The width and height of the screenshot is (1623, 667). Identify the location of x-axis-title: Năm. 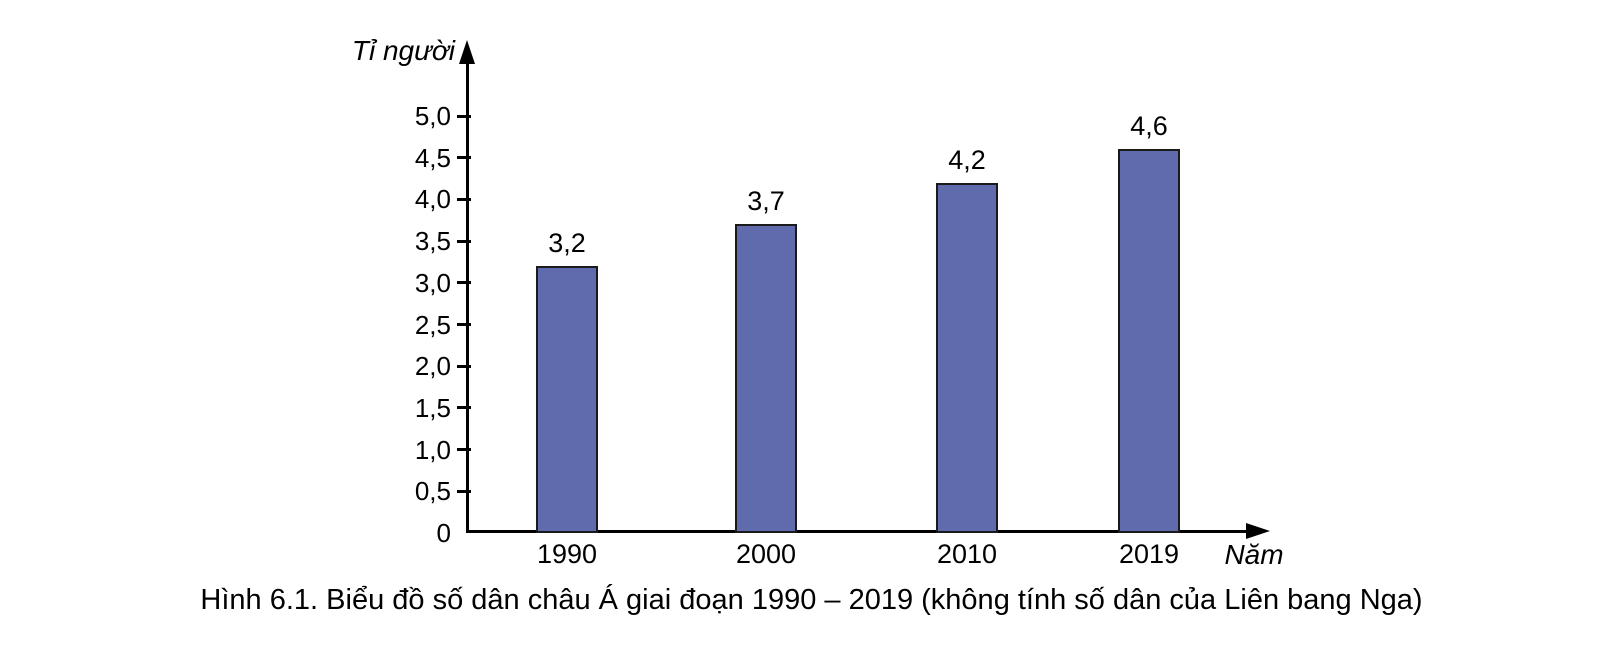
(1254, 554).